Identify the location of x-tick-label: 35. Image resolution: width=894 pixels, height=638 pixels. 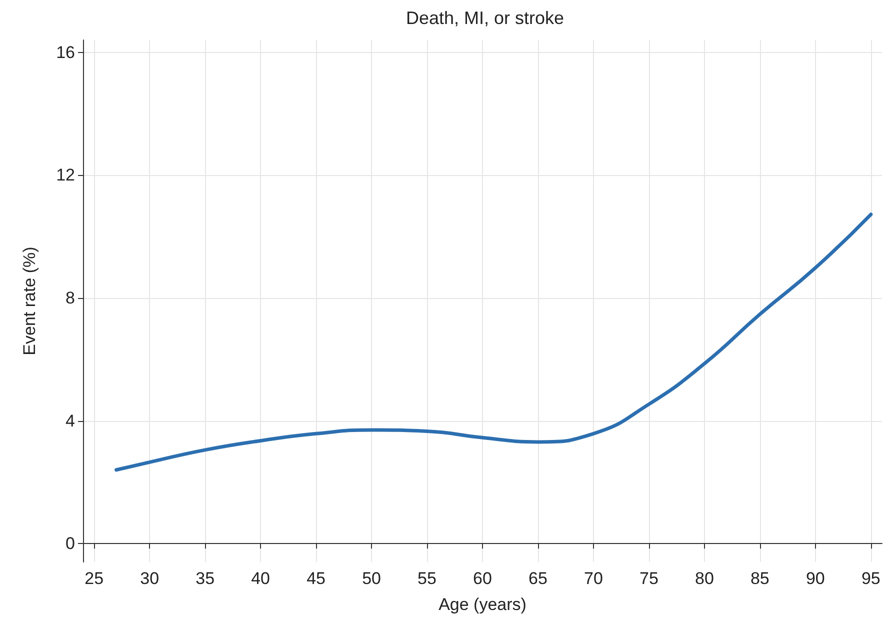
(205, 578).